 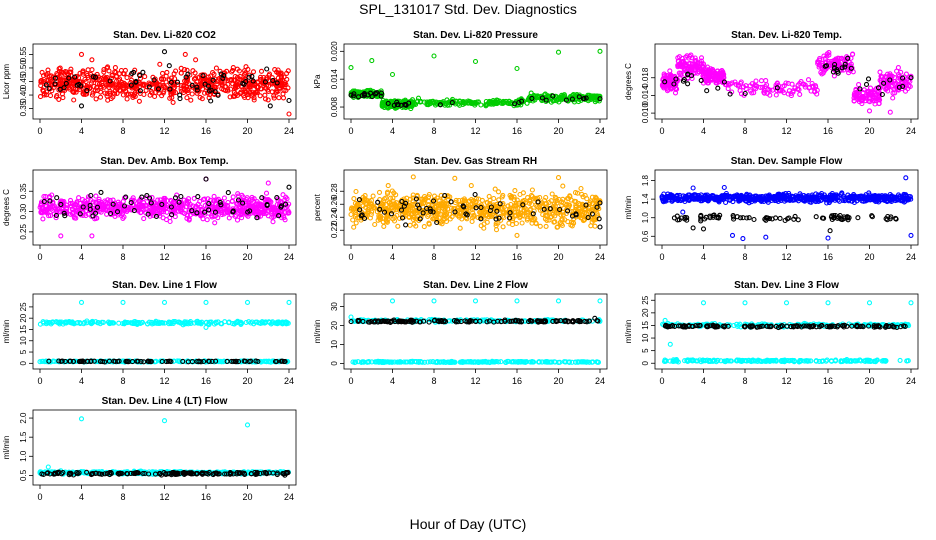 What do you see at coordinates (334, 79) in the screenshot?
I see `y-tick-label: 0.014` at bounding box center [334, 79].